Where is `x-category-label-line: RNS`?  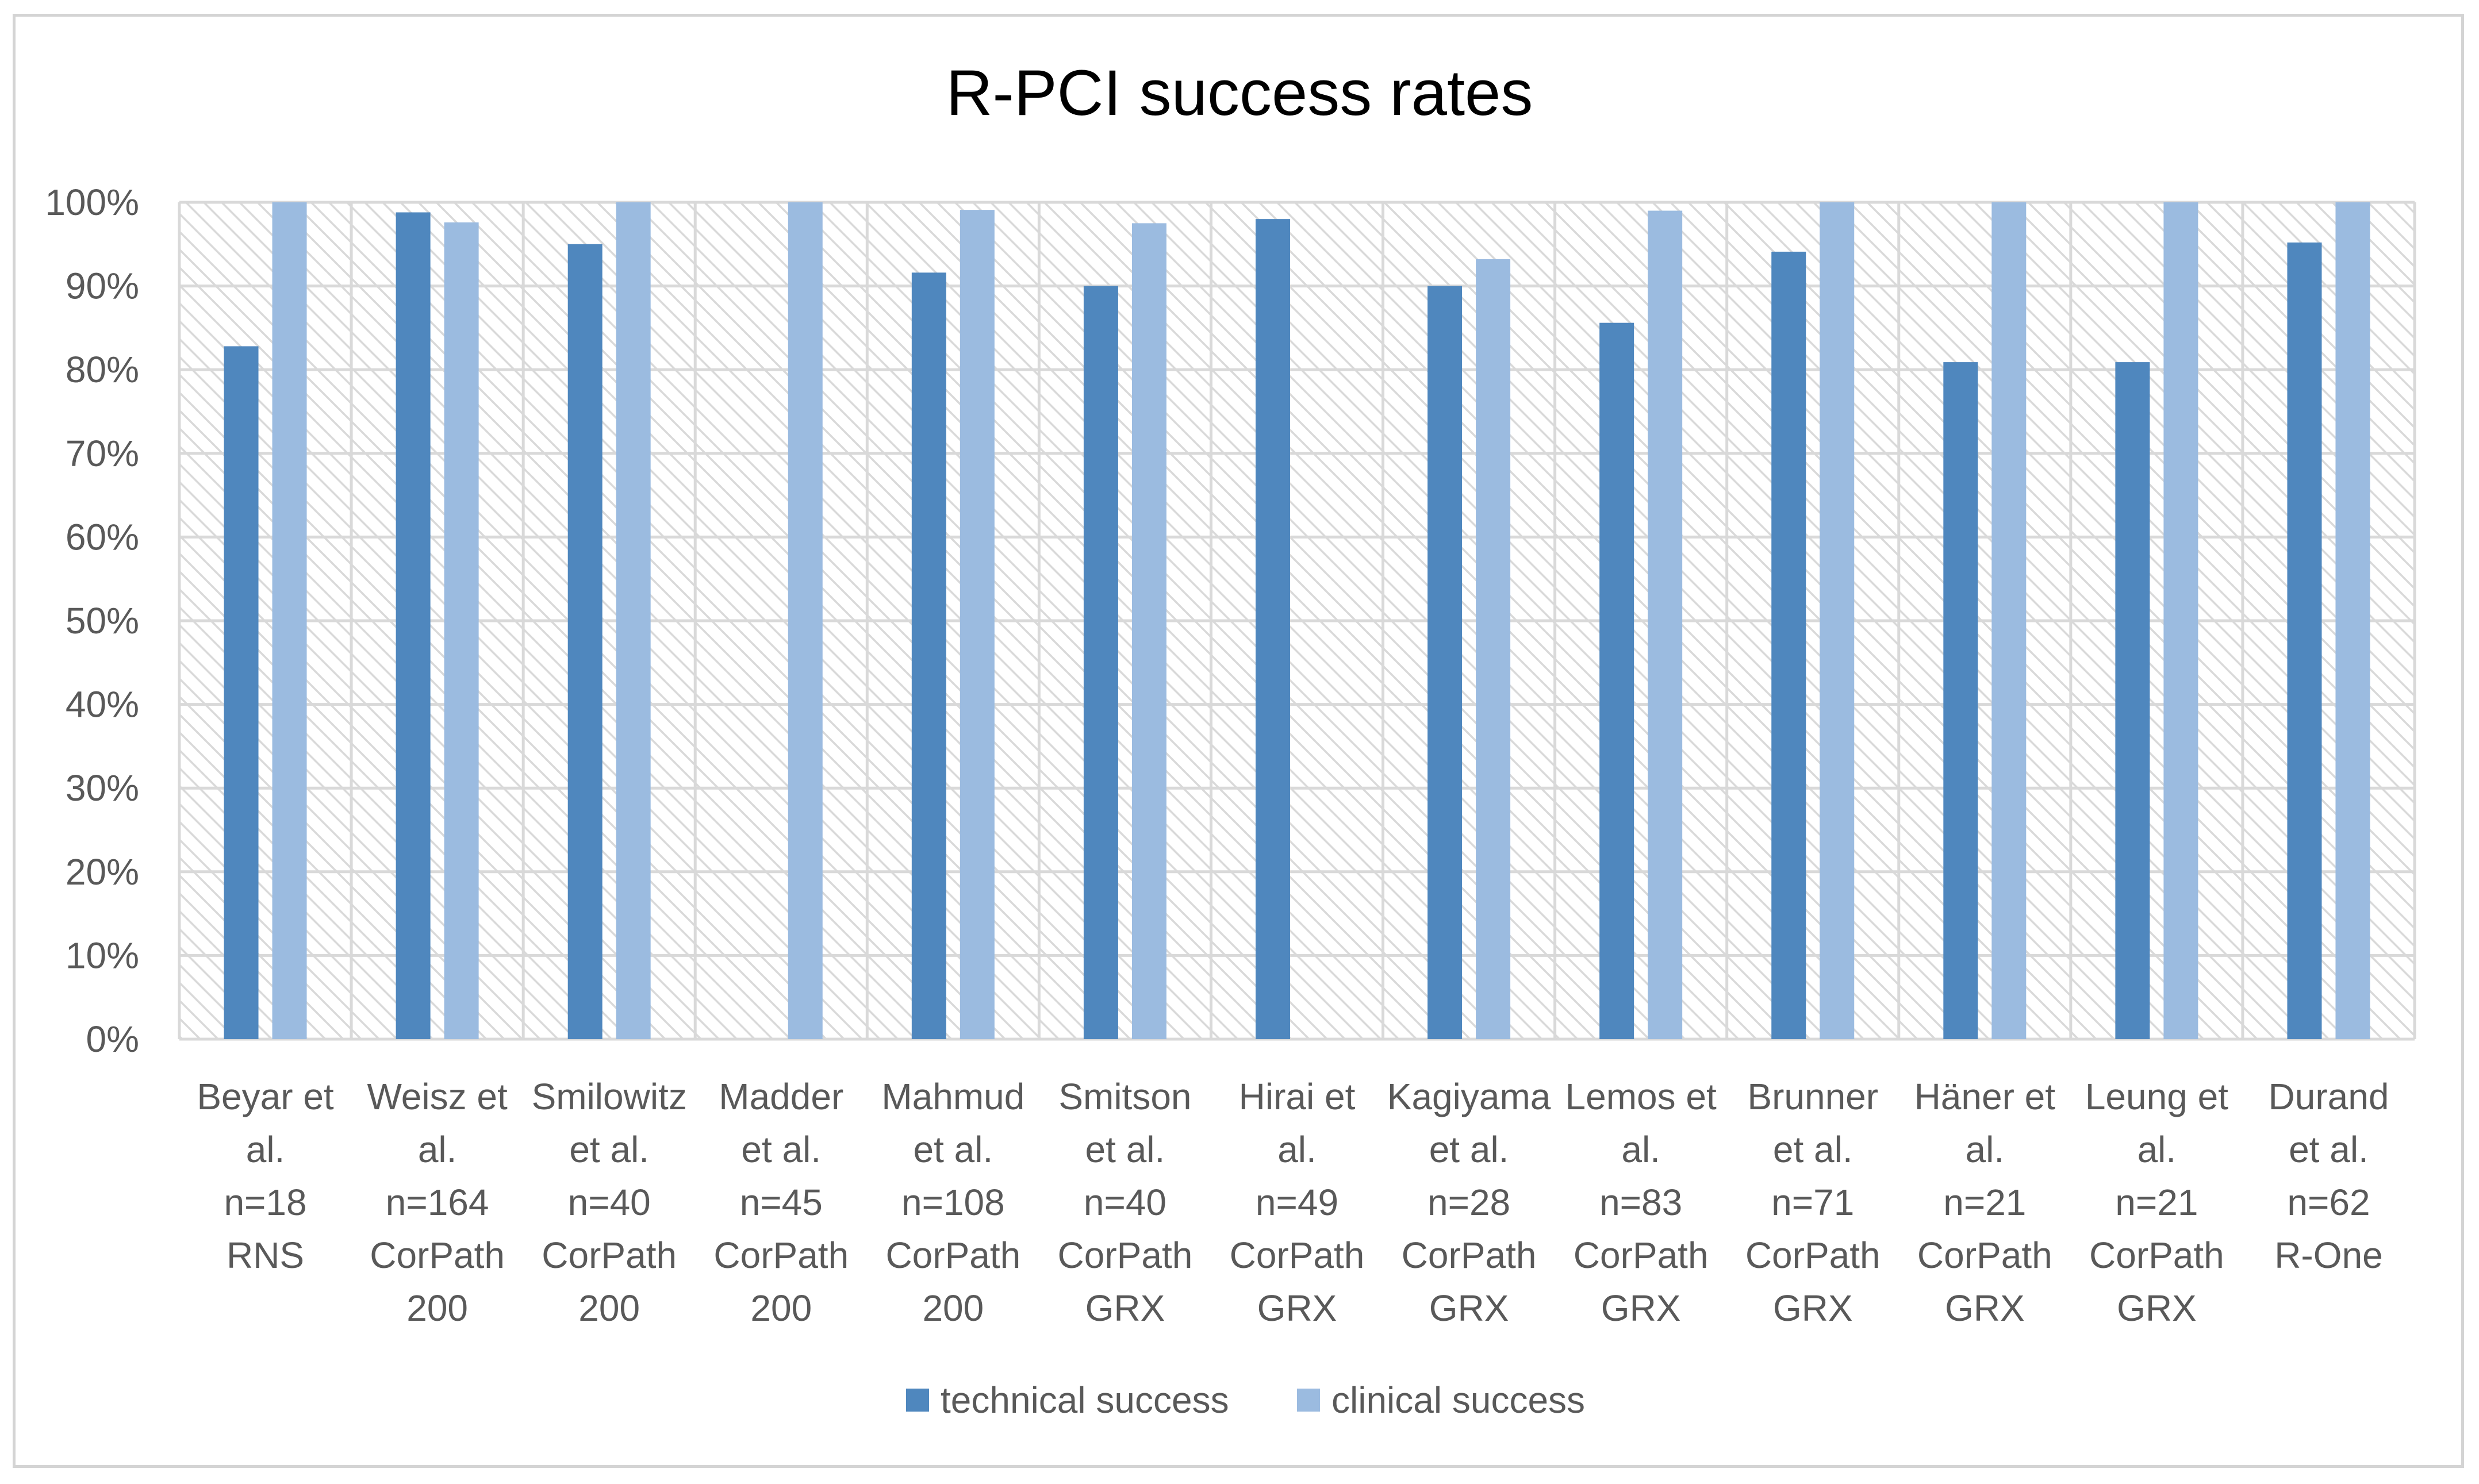
x-category-label-line: RNS is located at coordinates (265, 1255).